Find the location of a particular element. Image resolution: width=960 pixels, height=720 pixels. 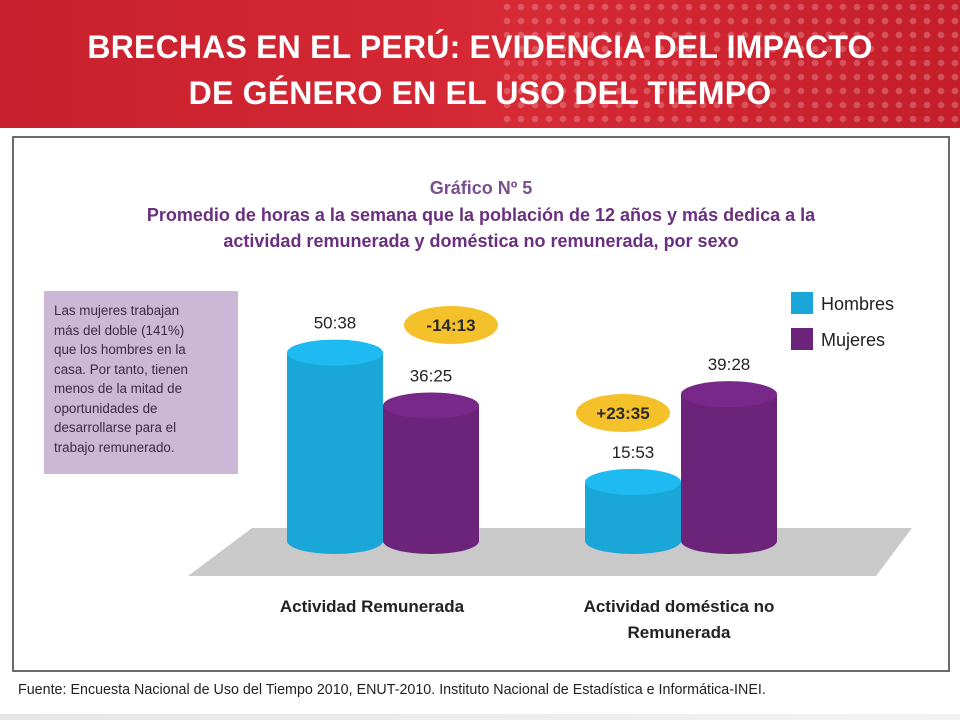

bar-value-label: 39:28 is located at coordinates (729, 364).